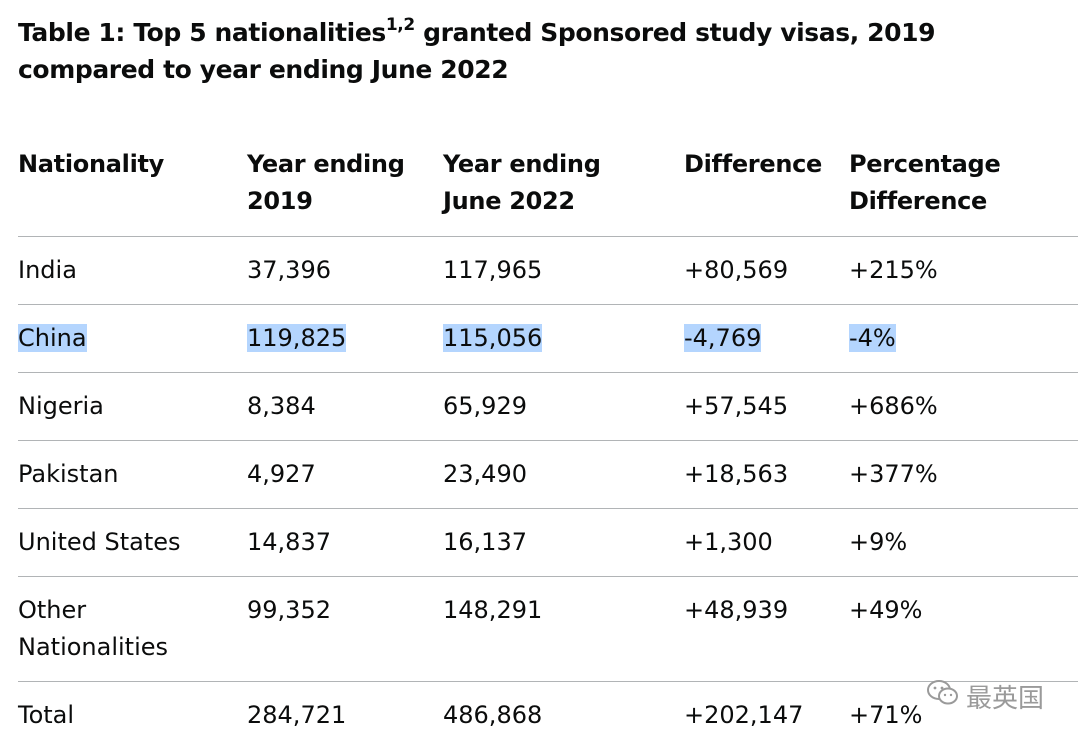 The width and height of the screenshot is (1080, 749). Describe the element at coordinates (202, 32) in the screenshot. I see `caption-prefix: Table 1: Top 5 nationalities` at that location.